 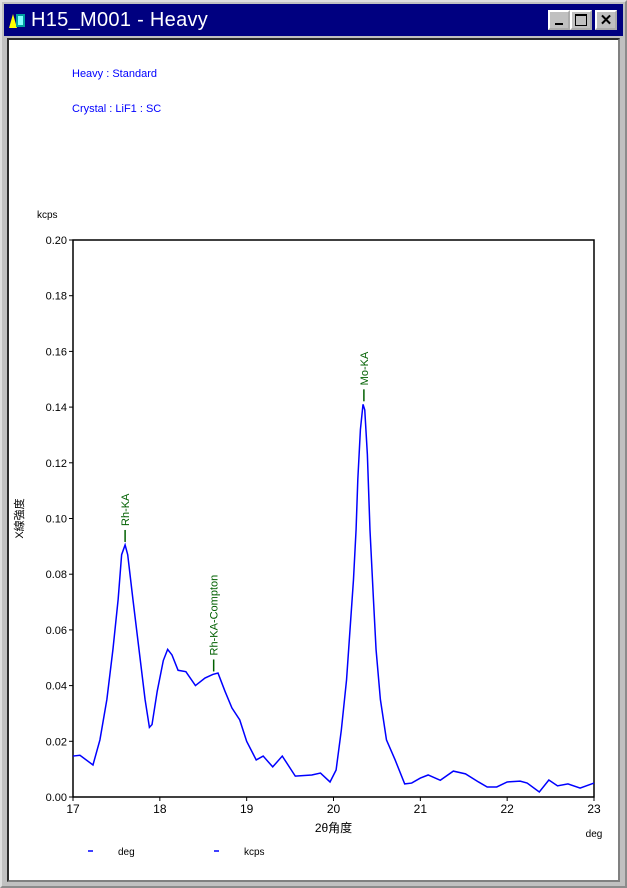 I want to click on y-tick-label: 0.06, so click(x=56, y=631).